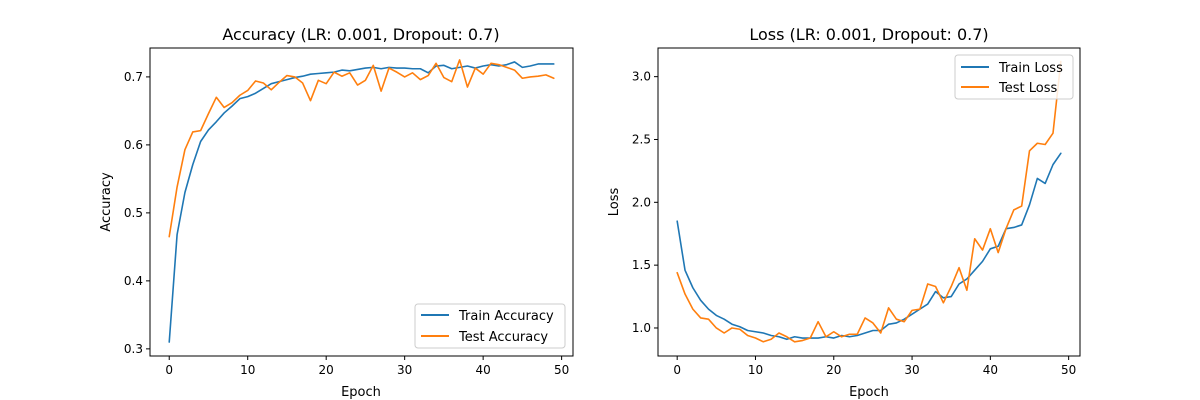  I want to click on y-tick-label: 0.5, so click(133, 213).